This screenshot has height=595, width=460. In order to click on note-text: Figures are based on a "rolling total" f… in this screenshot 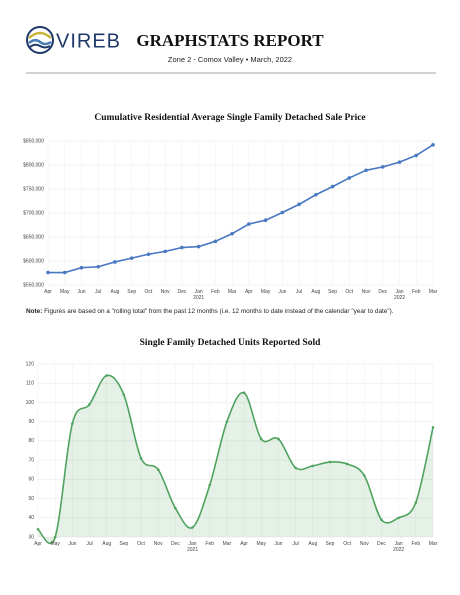, I will do `click(219, 311)`.